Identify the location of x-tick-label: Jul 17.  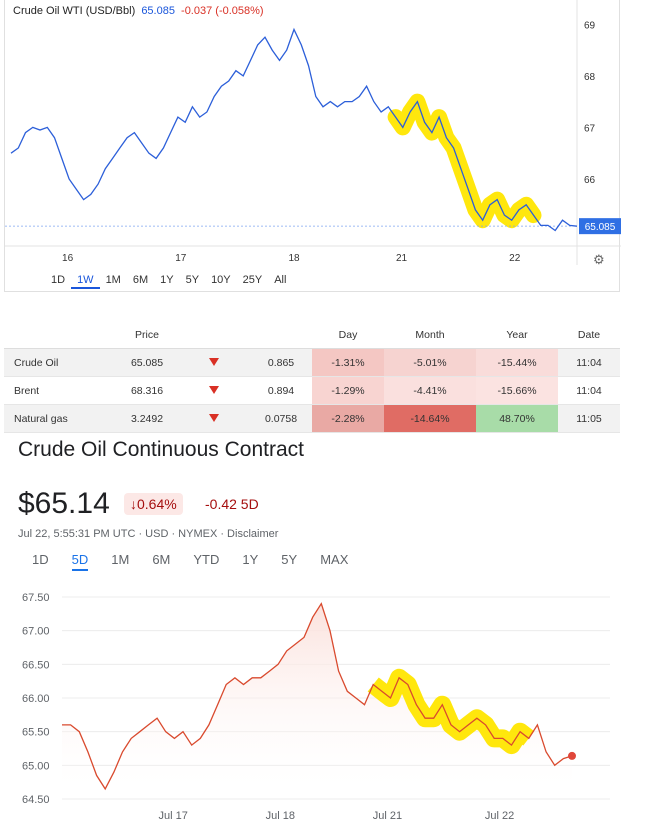
(173, 816).